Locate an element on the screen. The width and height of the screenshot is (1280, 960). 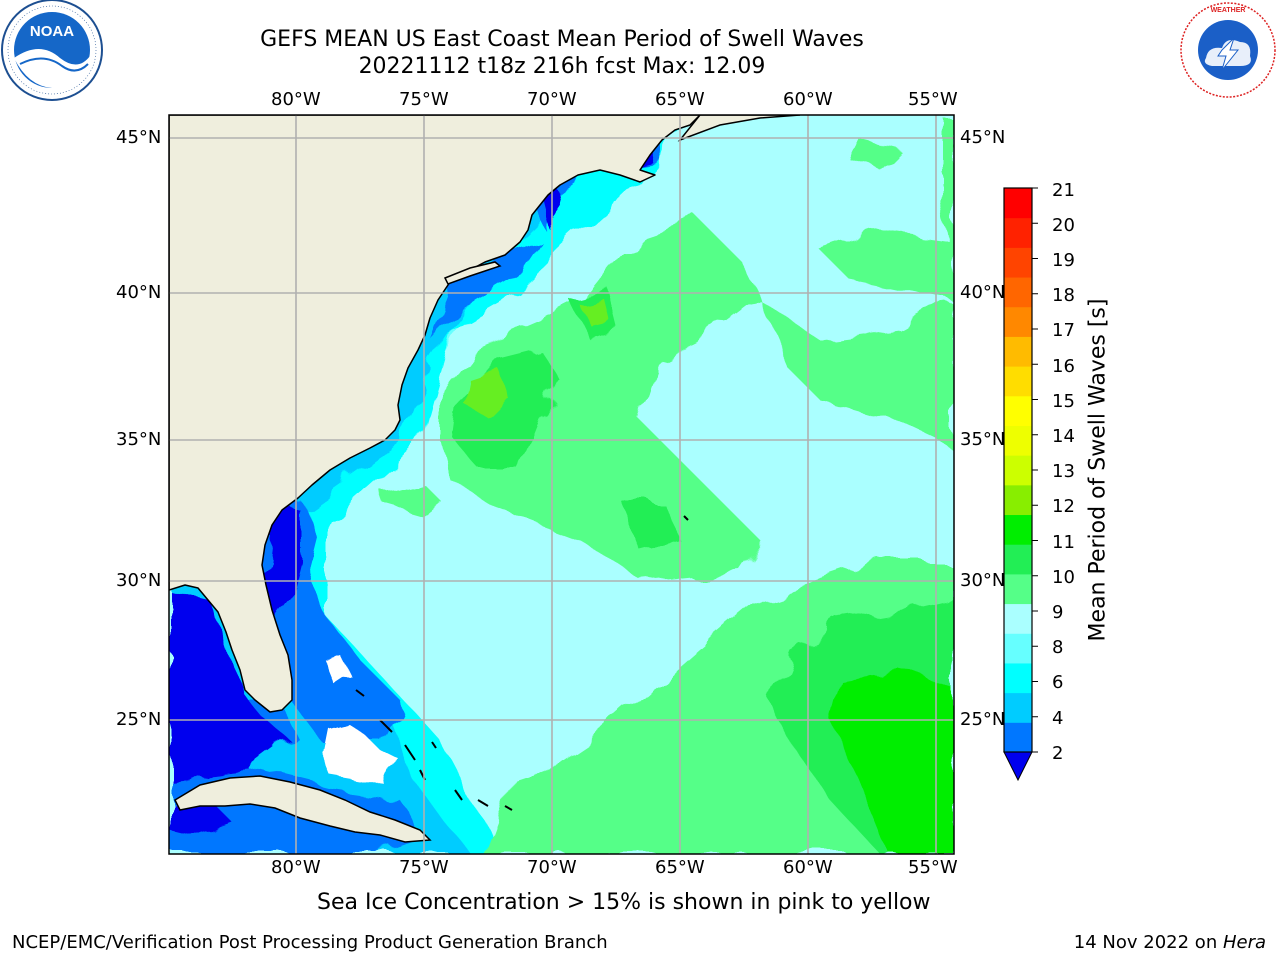
noaa-logo-icon: NOAA is located at coordinates (52, 50).